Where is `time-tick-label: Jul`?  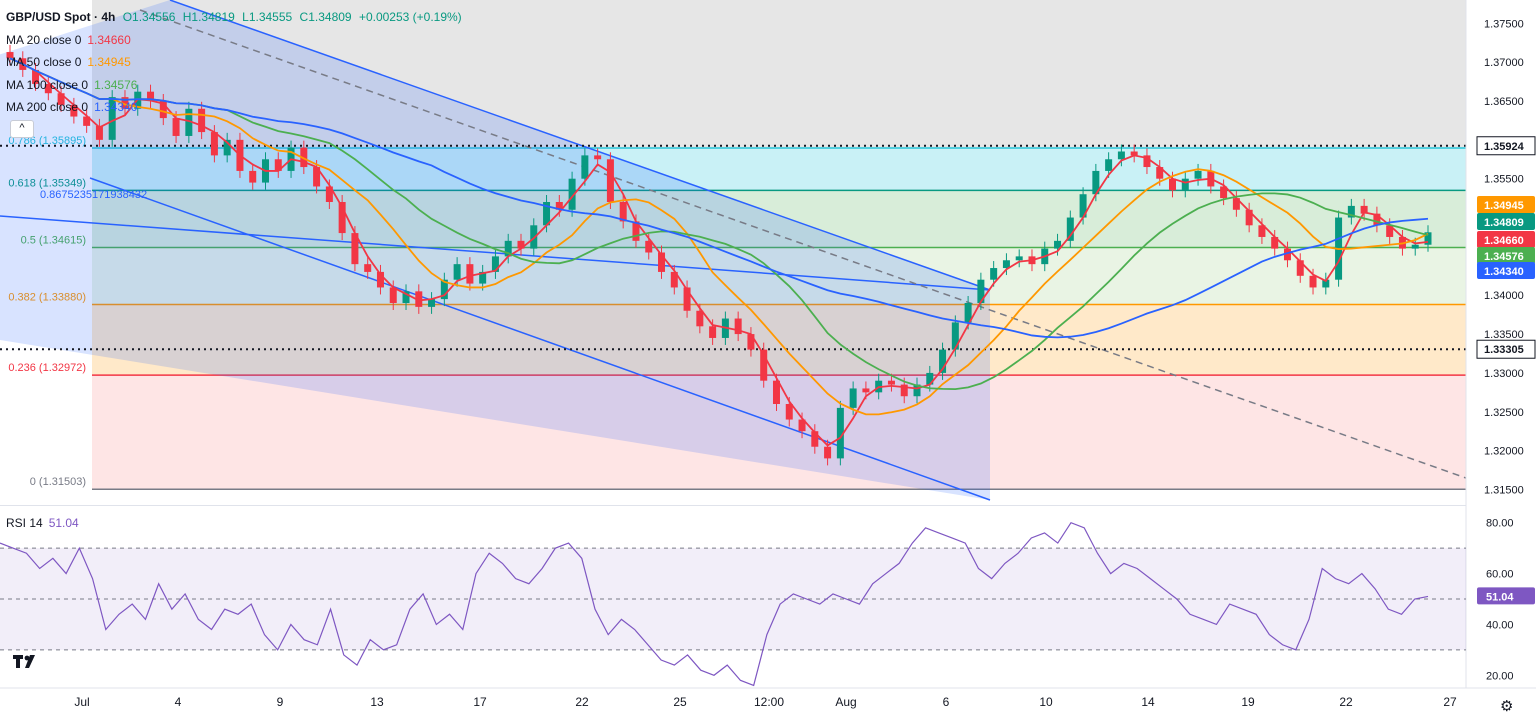 time-tick-label: Jul is located at coordinates (81, 702).